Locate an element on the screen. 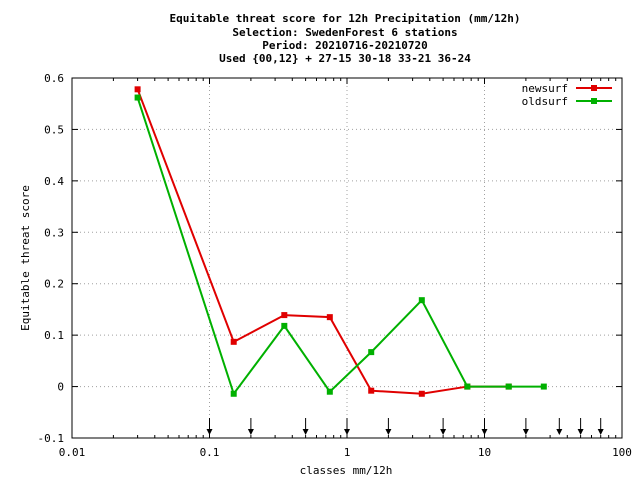 This screenshot has width=640, height=480. x-tick-label: 0.1 is located at coordinates (210, 452).